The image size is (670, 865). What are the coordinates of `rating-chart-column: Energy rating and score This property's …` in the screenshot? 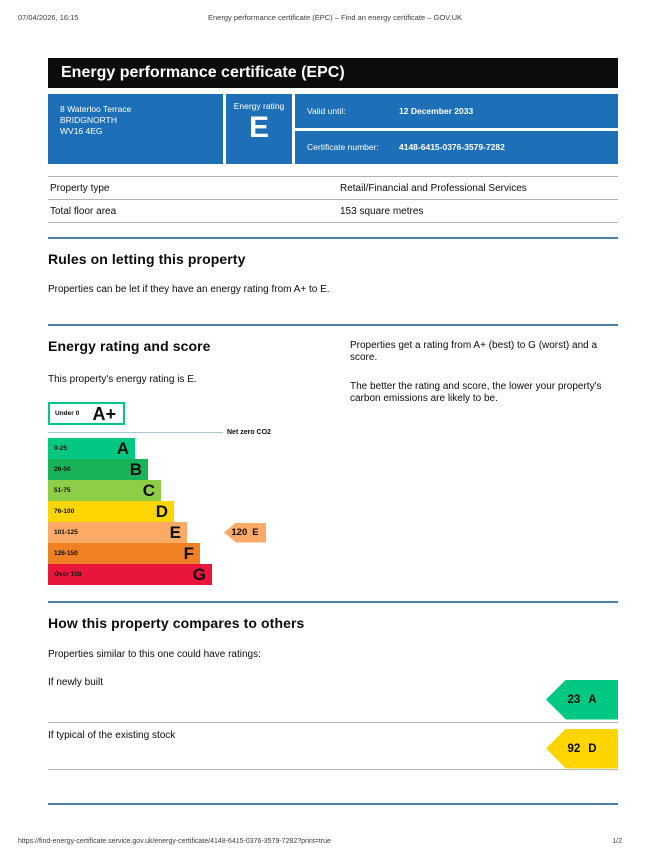 It's located at (199, 461).